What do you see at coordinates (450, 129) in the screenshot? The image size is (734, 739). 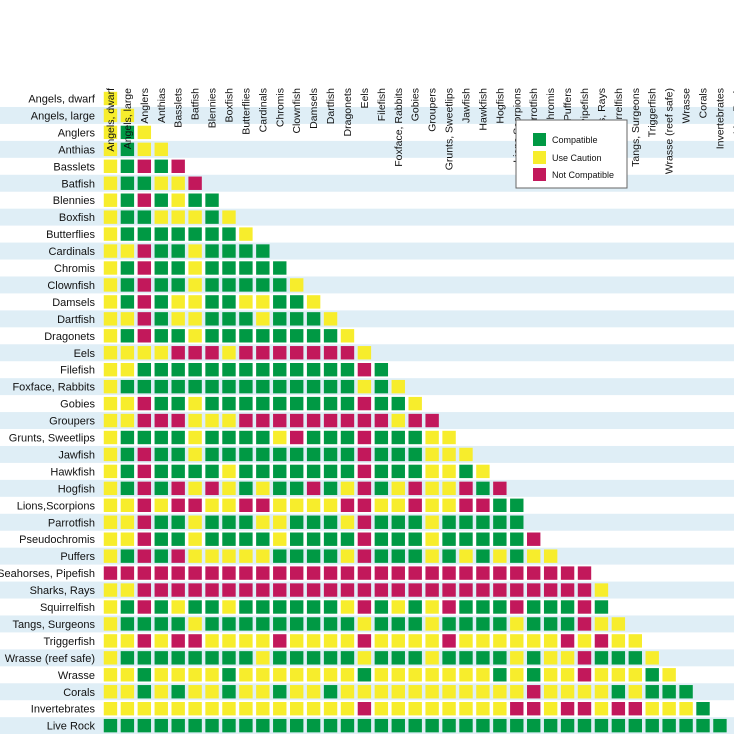 I see `column-label: Grunts, Sweetlips` at bounding box center [450, 129].